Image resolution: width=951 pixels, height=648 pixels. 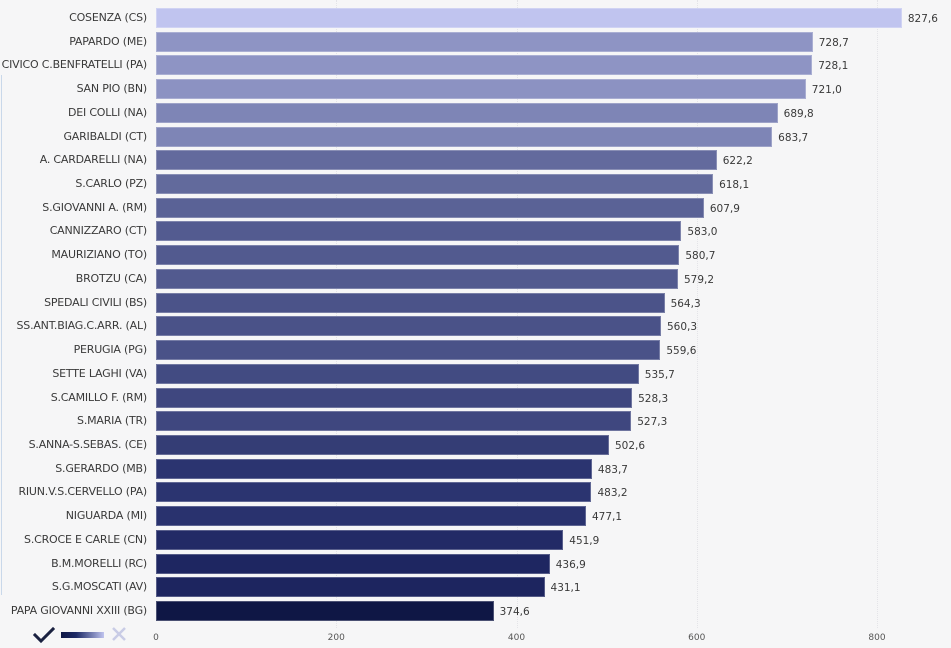 I want to click on bar-row: A. CARDARELLI (NA) 622,2, so click(x=475, y=160).